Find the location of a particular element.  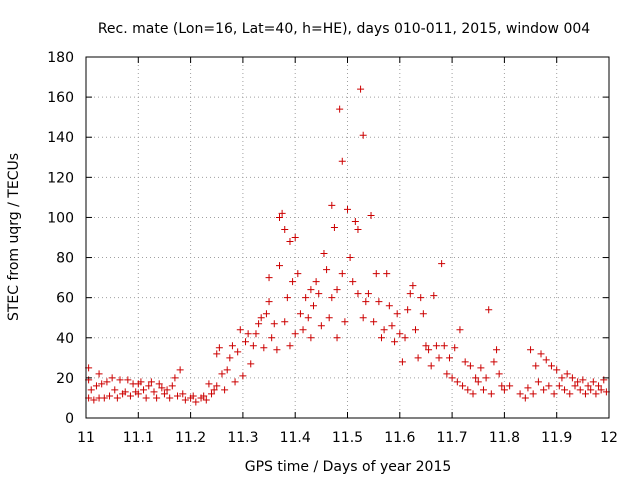

y-tick-label: 0 is located at coordinates (69, 419).